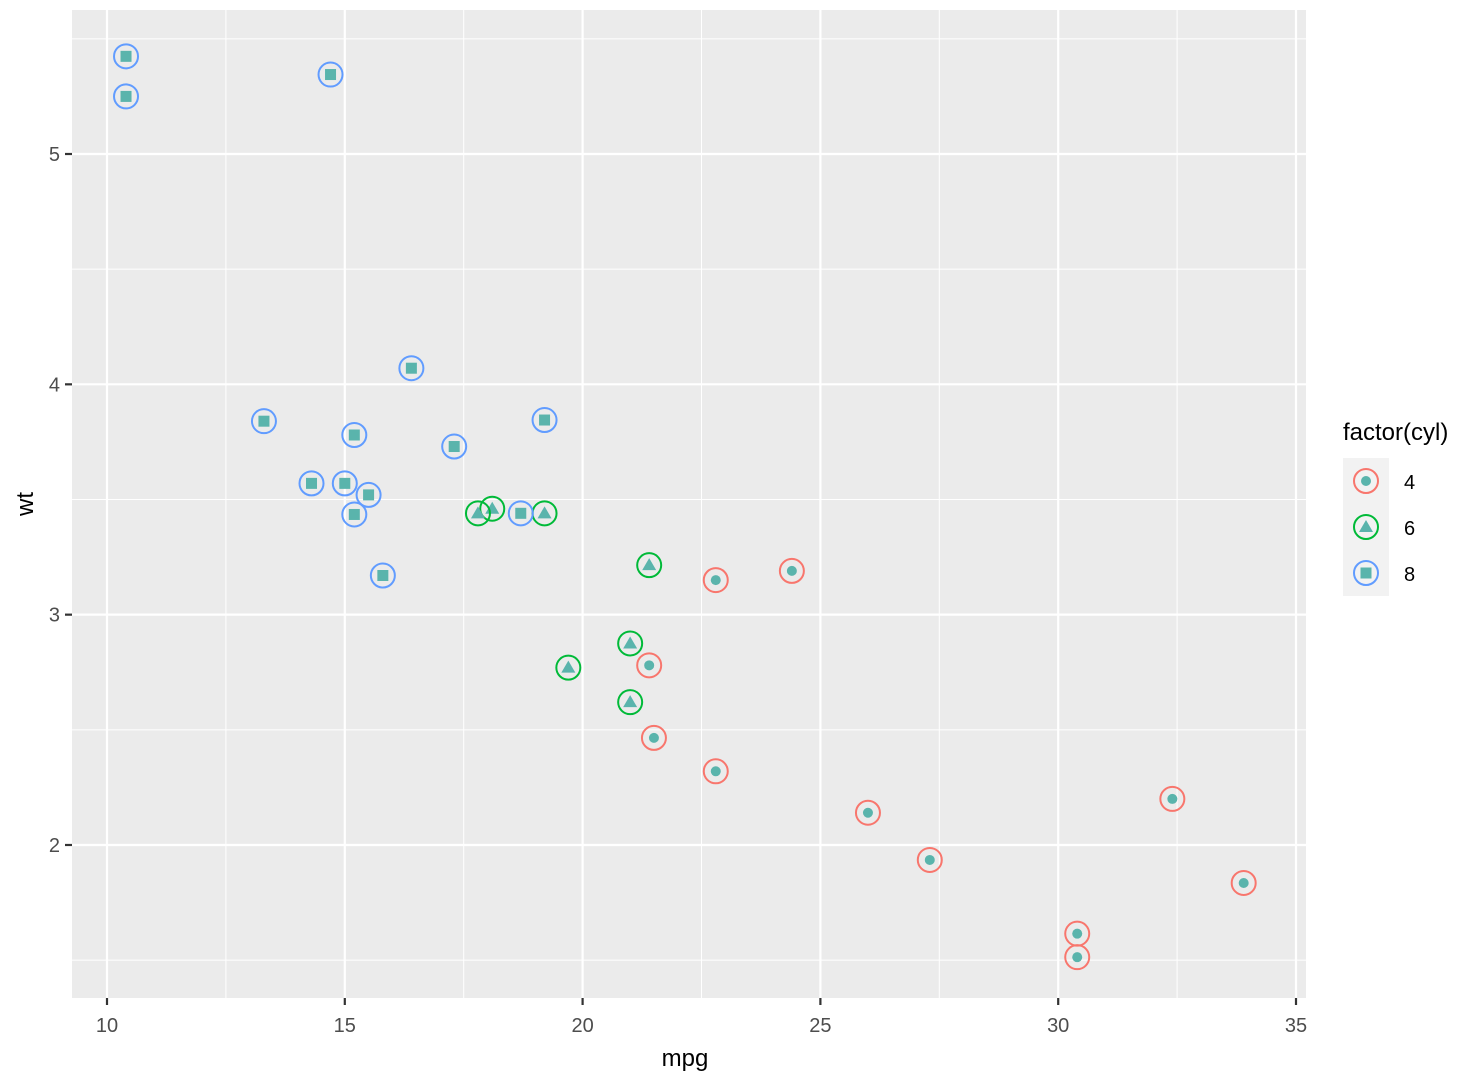  What do you see at coordinates (107, 1026) in the screenshot?
I see `x-tick-label: 10` at bounding box center [107, 1026].